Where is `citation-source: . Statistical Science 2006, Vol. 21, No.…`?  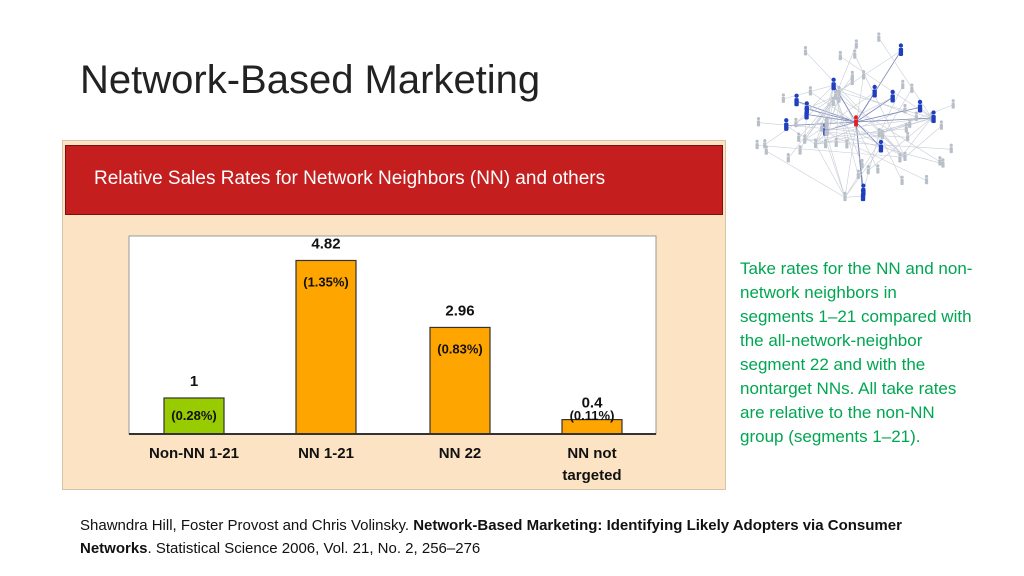
citation-source: . Statistical Science 2006, Vol. 21, No.… is located at coordinates (314, 548).